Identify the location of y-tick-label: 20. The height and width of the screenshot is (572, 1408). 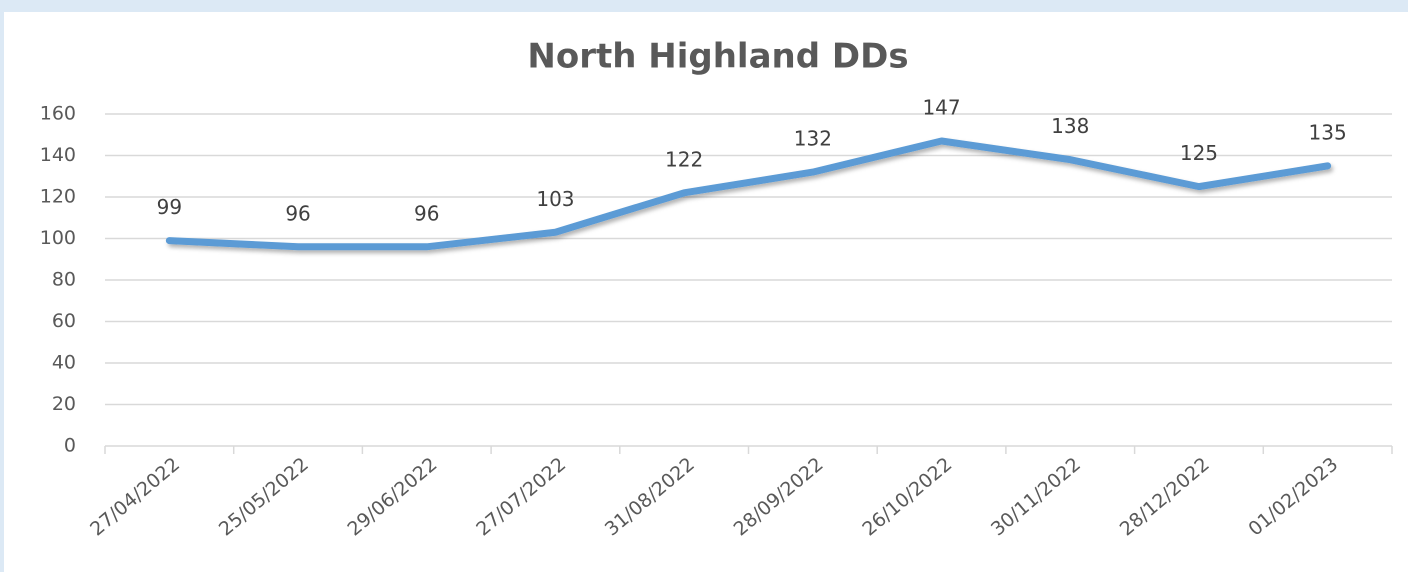
(64, 404).